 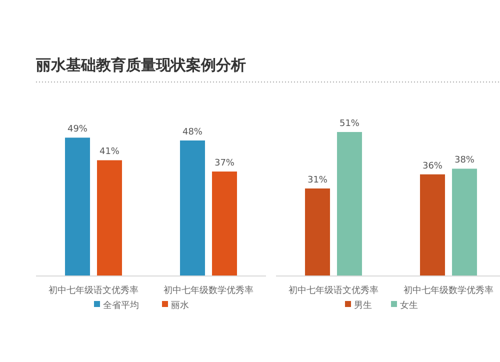 I want to click on data-label: 36%, so click(x=432, y=166).